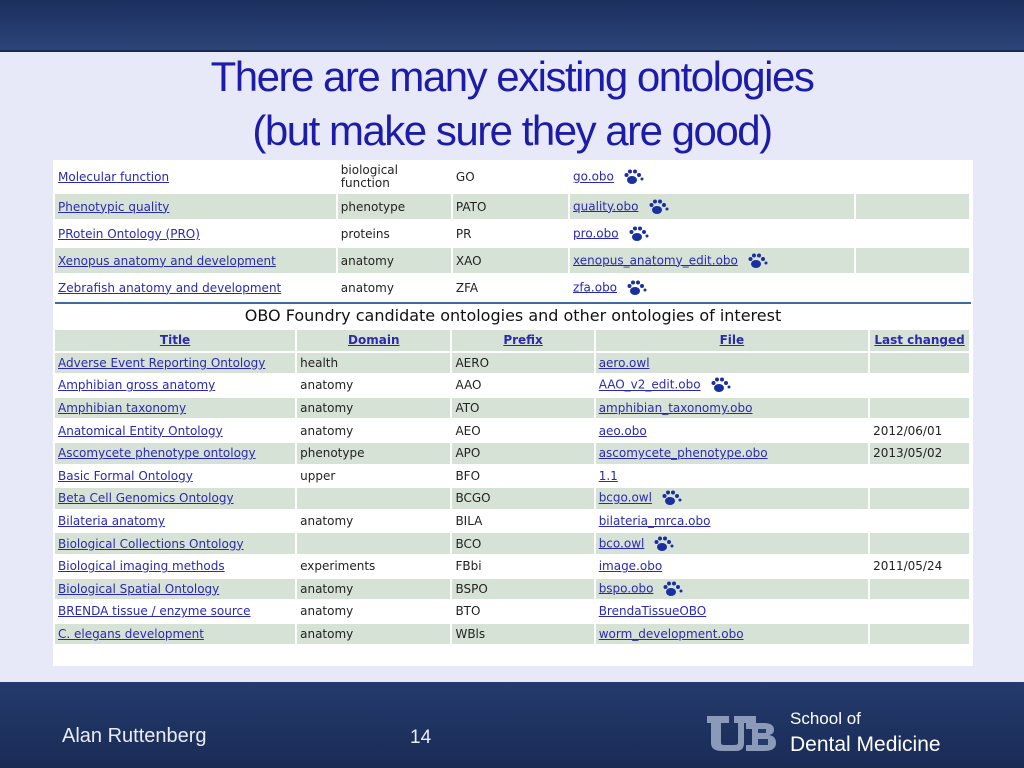  Describe the element at coordinates (467, 287) in the screenshot. I see `ontology-prefix: ZFA` at that location.